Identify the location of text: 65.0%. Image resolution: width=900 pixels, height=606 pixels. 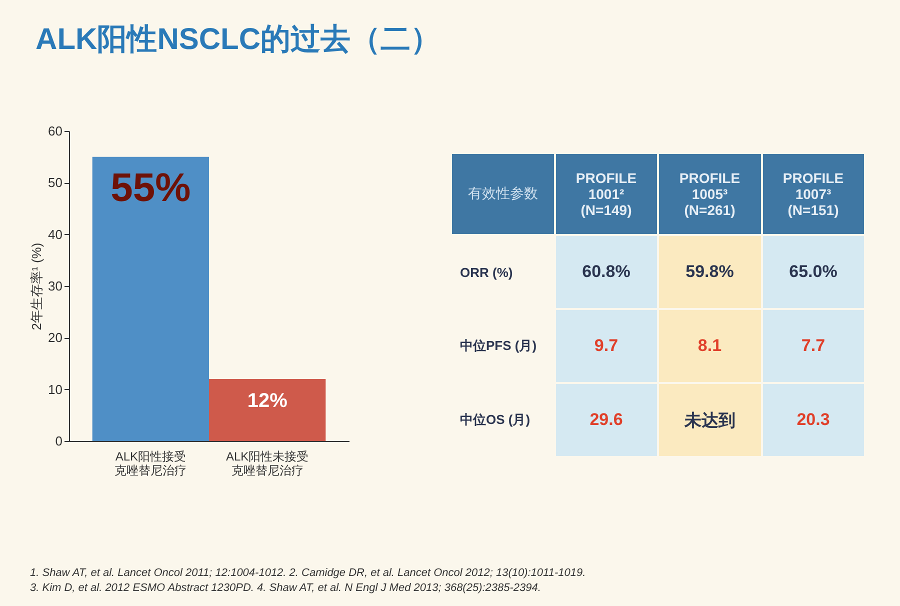
(813, 271).